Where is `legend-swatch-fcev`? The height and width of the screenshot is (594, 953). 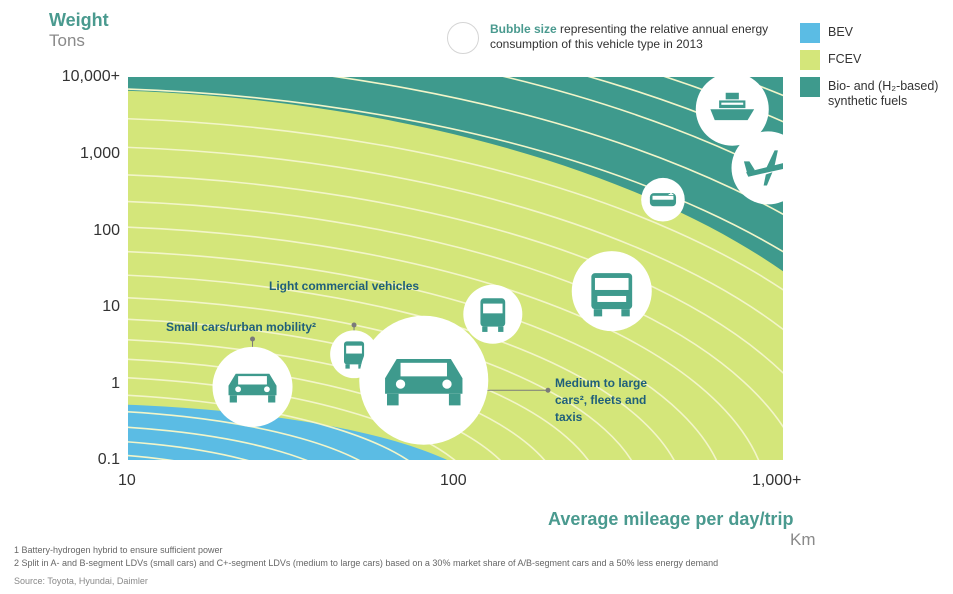
legend-swatch-fcev is located at coordinates (810, 60).